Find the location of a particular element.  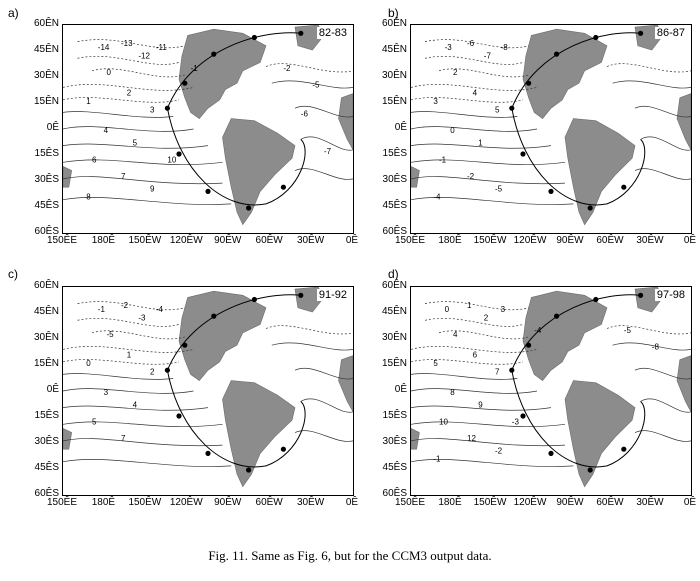

y-tick-label: 45ÊS is located at coordinates (394, 467).